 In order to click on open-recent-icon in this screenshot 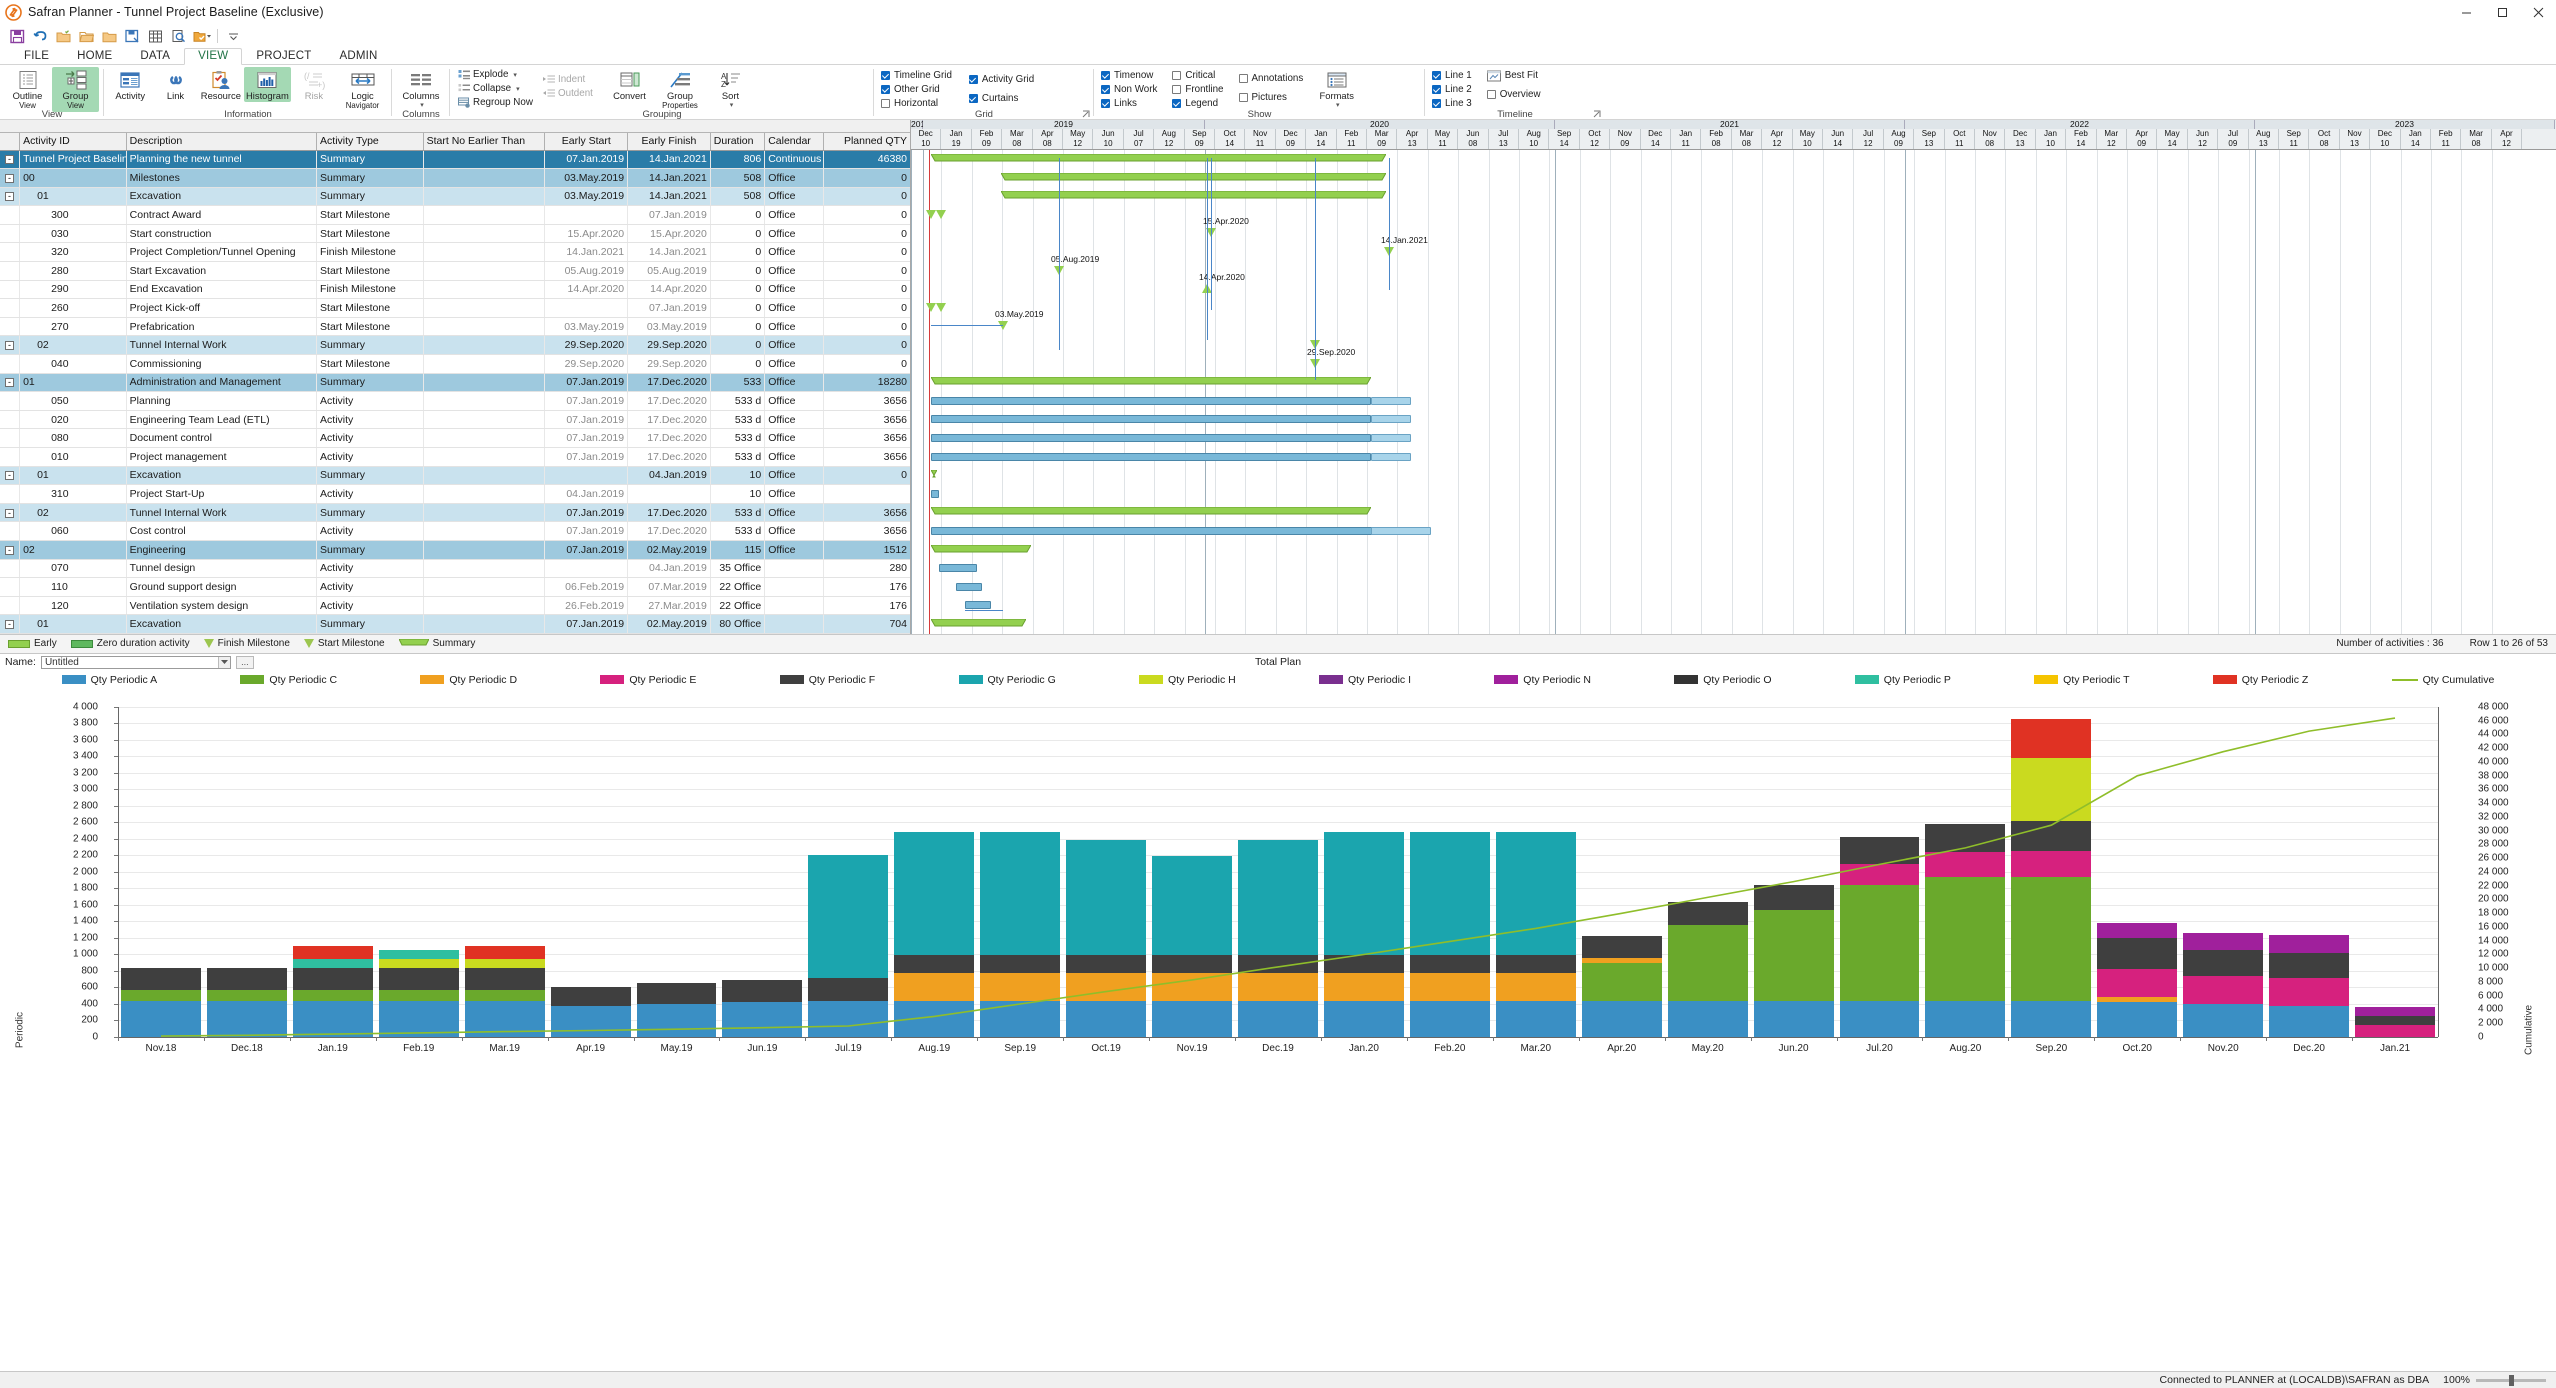, I will do `click(109, 36)`.